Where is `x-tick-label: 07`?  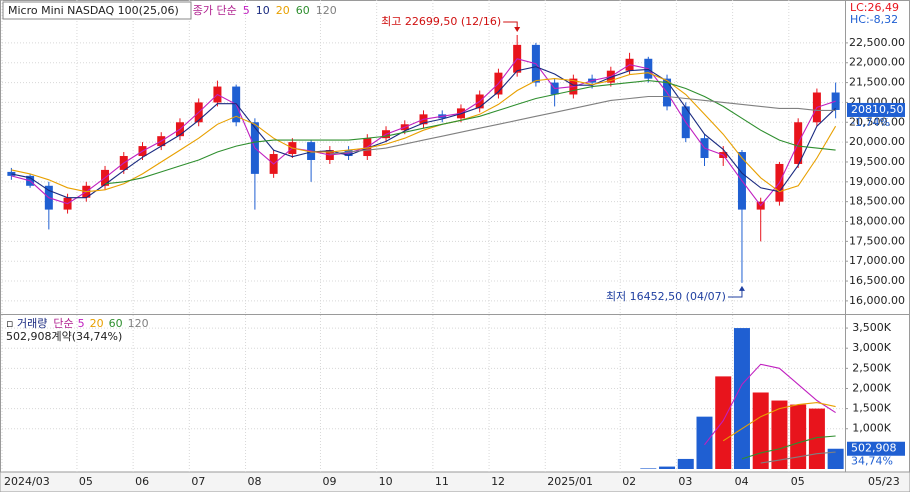 x-tick-label: 07 is located at coordinates (198, 481).